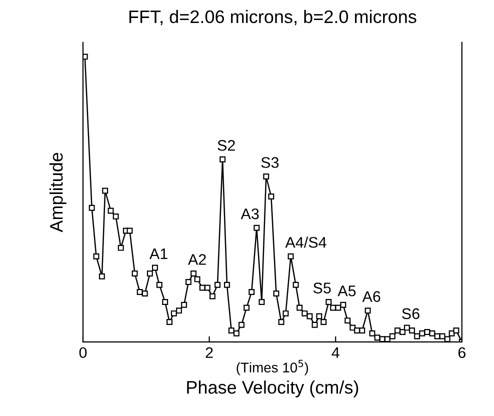 The image size is (494, 416). I want to click on annotation: A1, so click(158, 254).